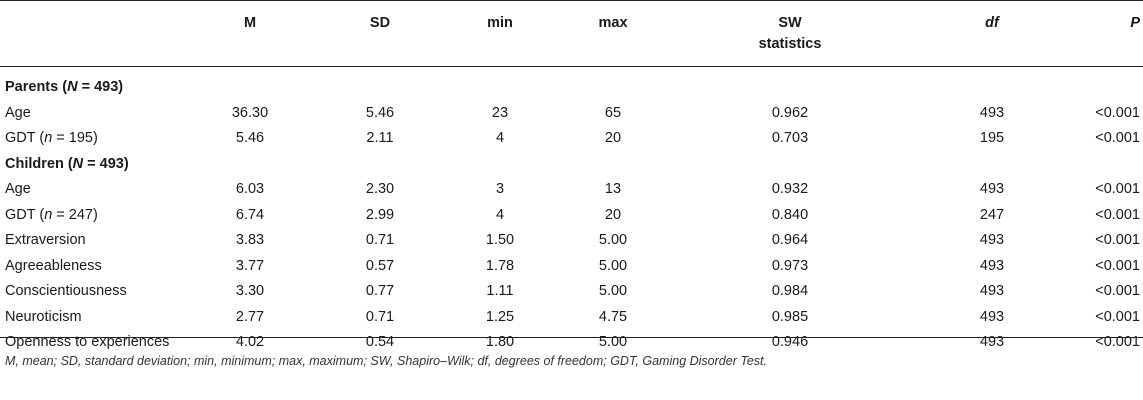 The image size is (1143, 400). What do you see at coordinates (790, 265) in the screenshot?
I see `cell-sw: 0.973` at bounding box center [790, 265].